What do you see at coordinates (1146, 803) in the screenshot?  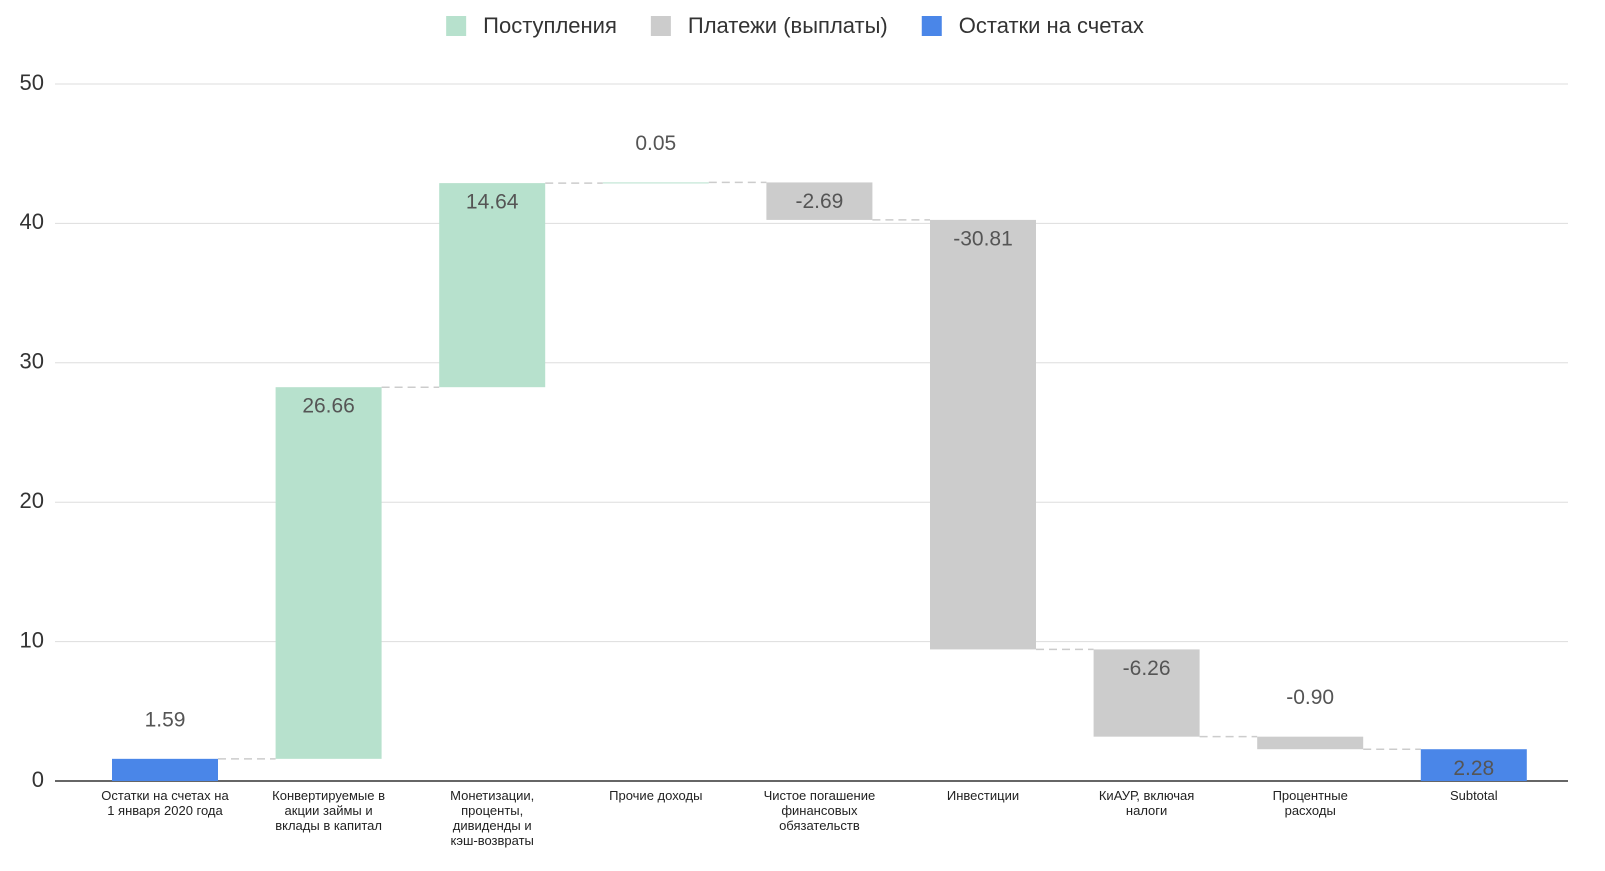 I see `x-tick-label: КиАУР, включая налоги` at bounding box center [1146, 803].